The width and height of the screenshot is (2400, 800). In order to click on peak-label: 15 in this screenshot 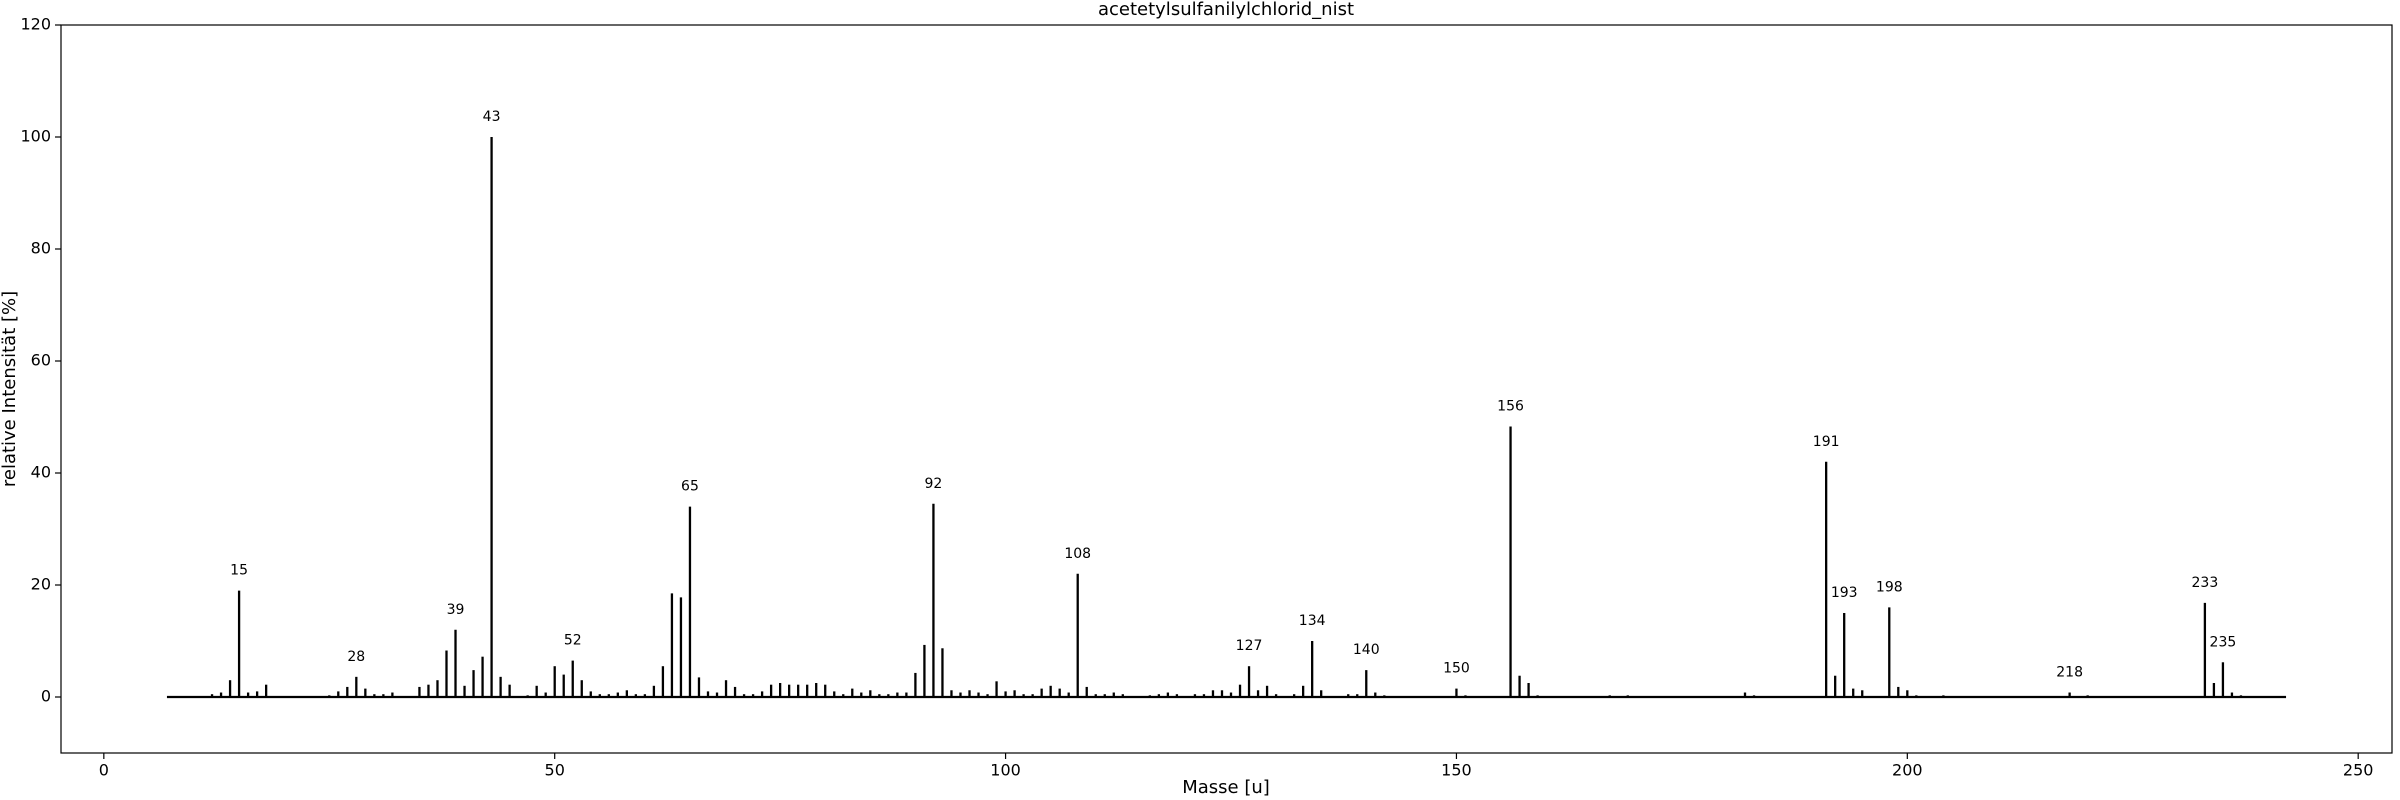, I will do `click(239, 571)`.